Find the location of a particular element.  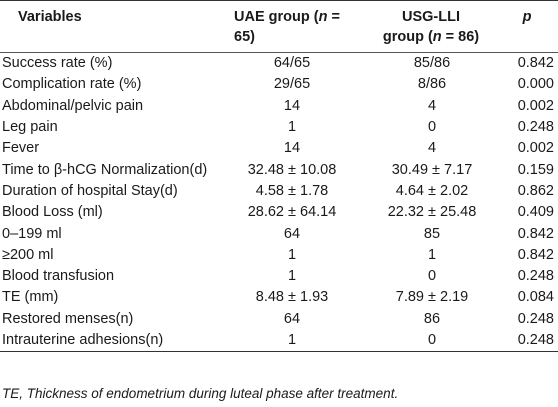

header-uae-group: UAE group (n = 65) is located at coordinates (292, 26).